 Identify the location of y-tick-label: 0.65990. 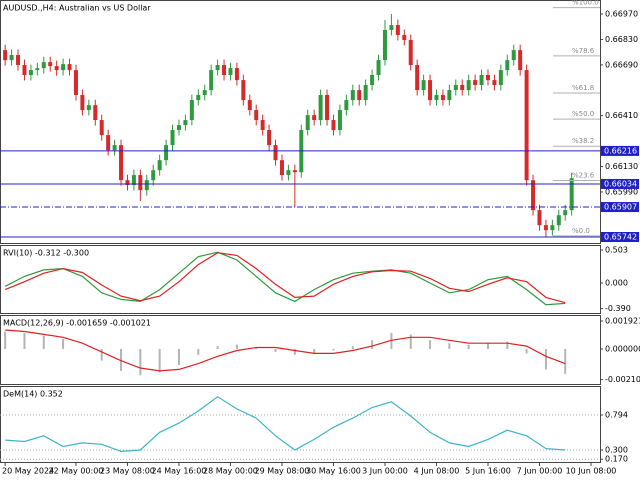
(621, 191).